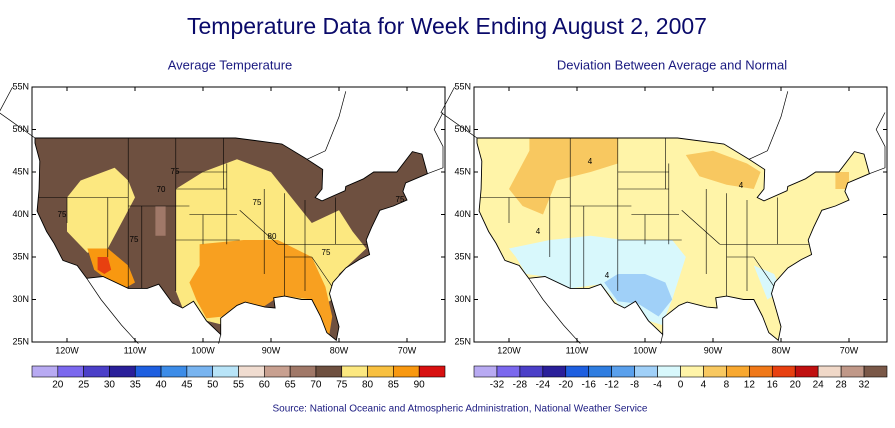 The height and width of the screenshot is (428, 895). I want to click on colorbar-label: 55, so click(239, 385).